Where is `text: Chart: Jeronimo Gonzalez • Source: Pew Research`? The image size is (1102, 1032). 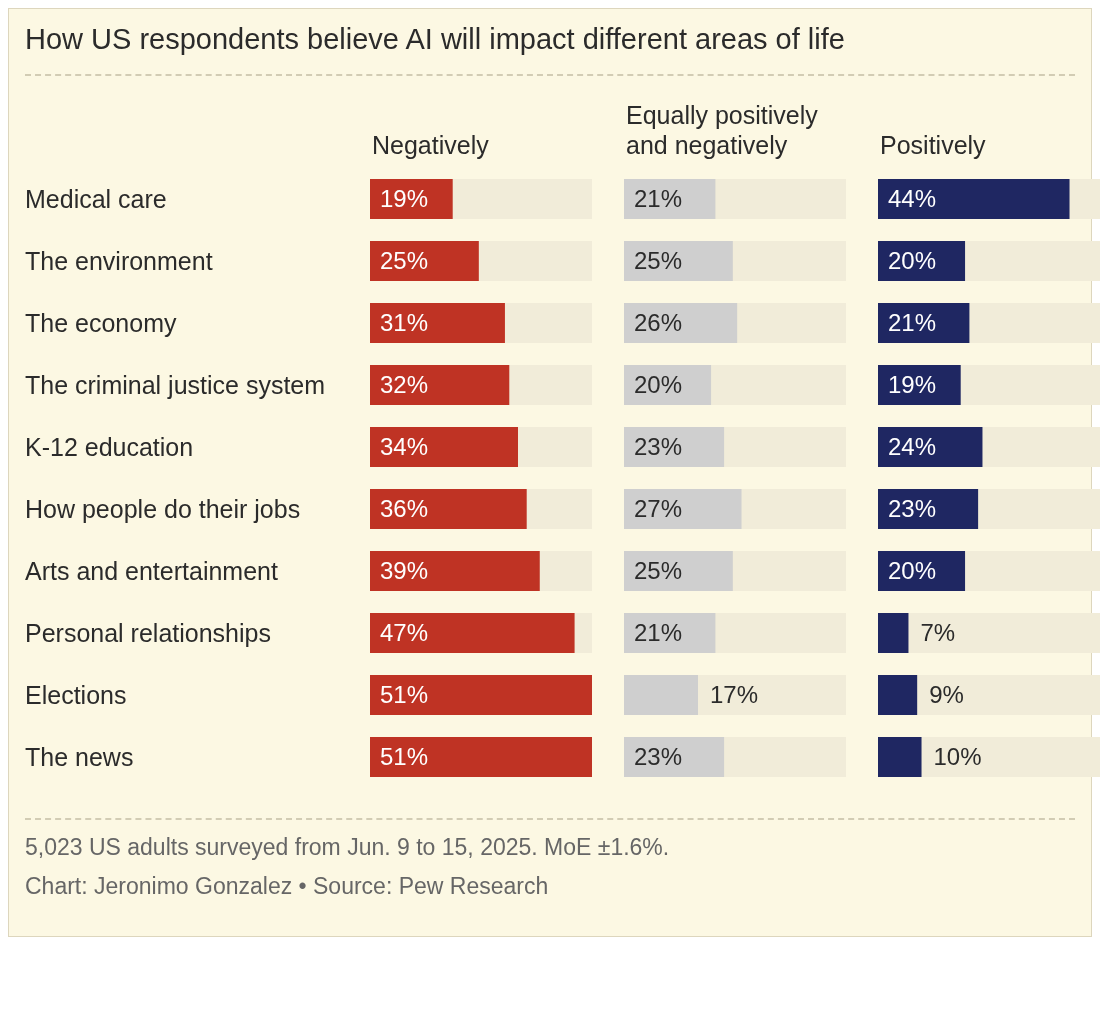
text: Chart: Jeronimo Gonzalez • Source: Pew Research is located at coordinates (287, 886).